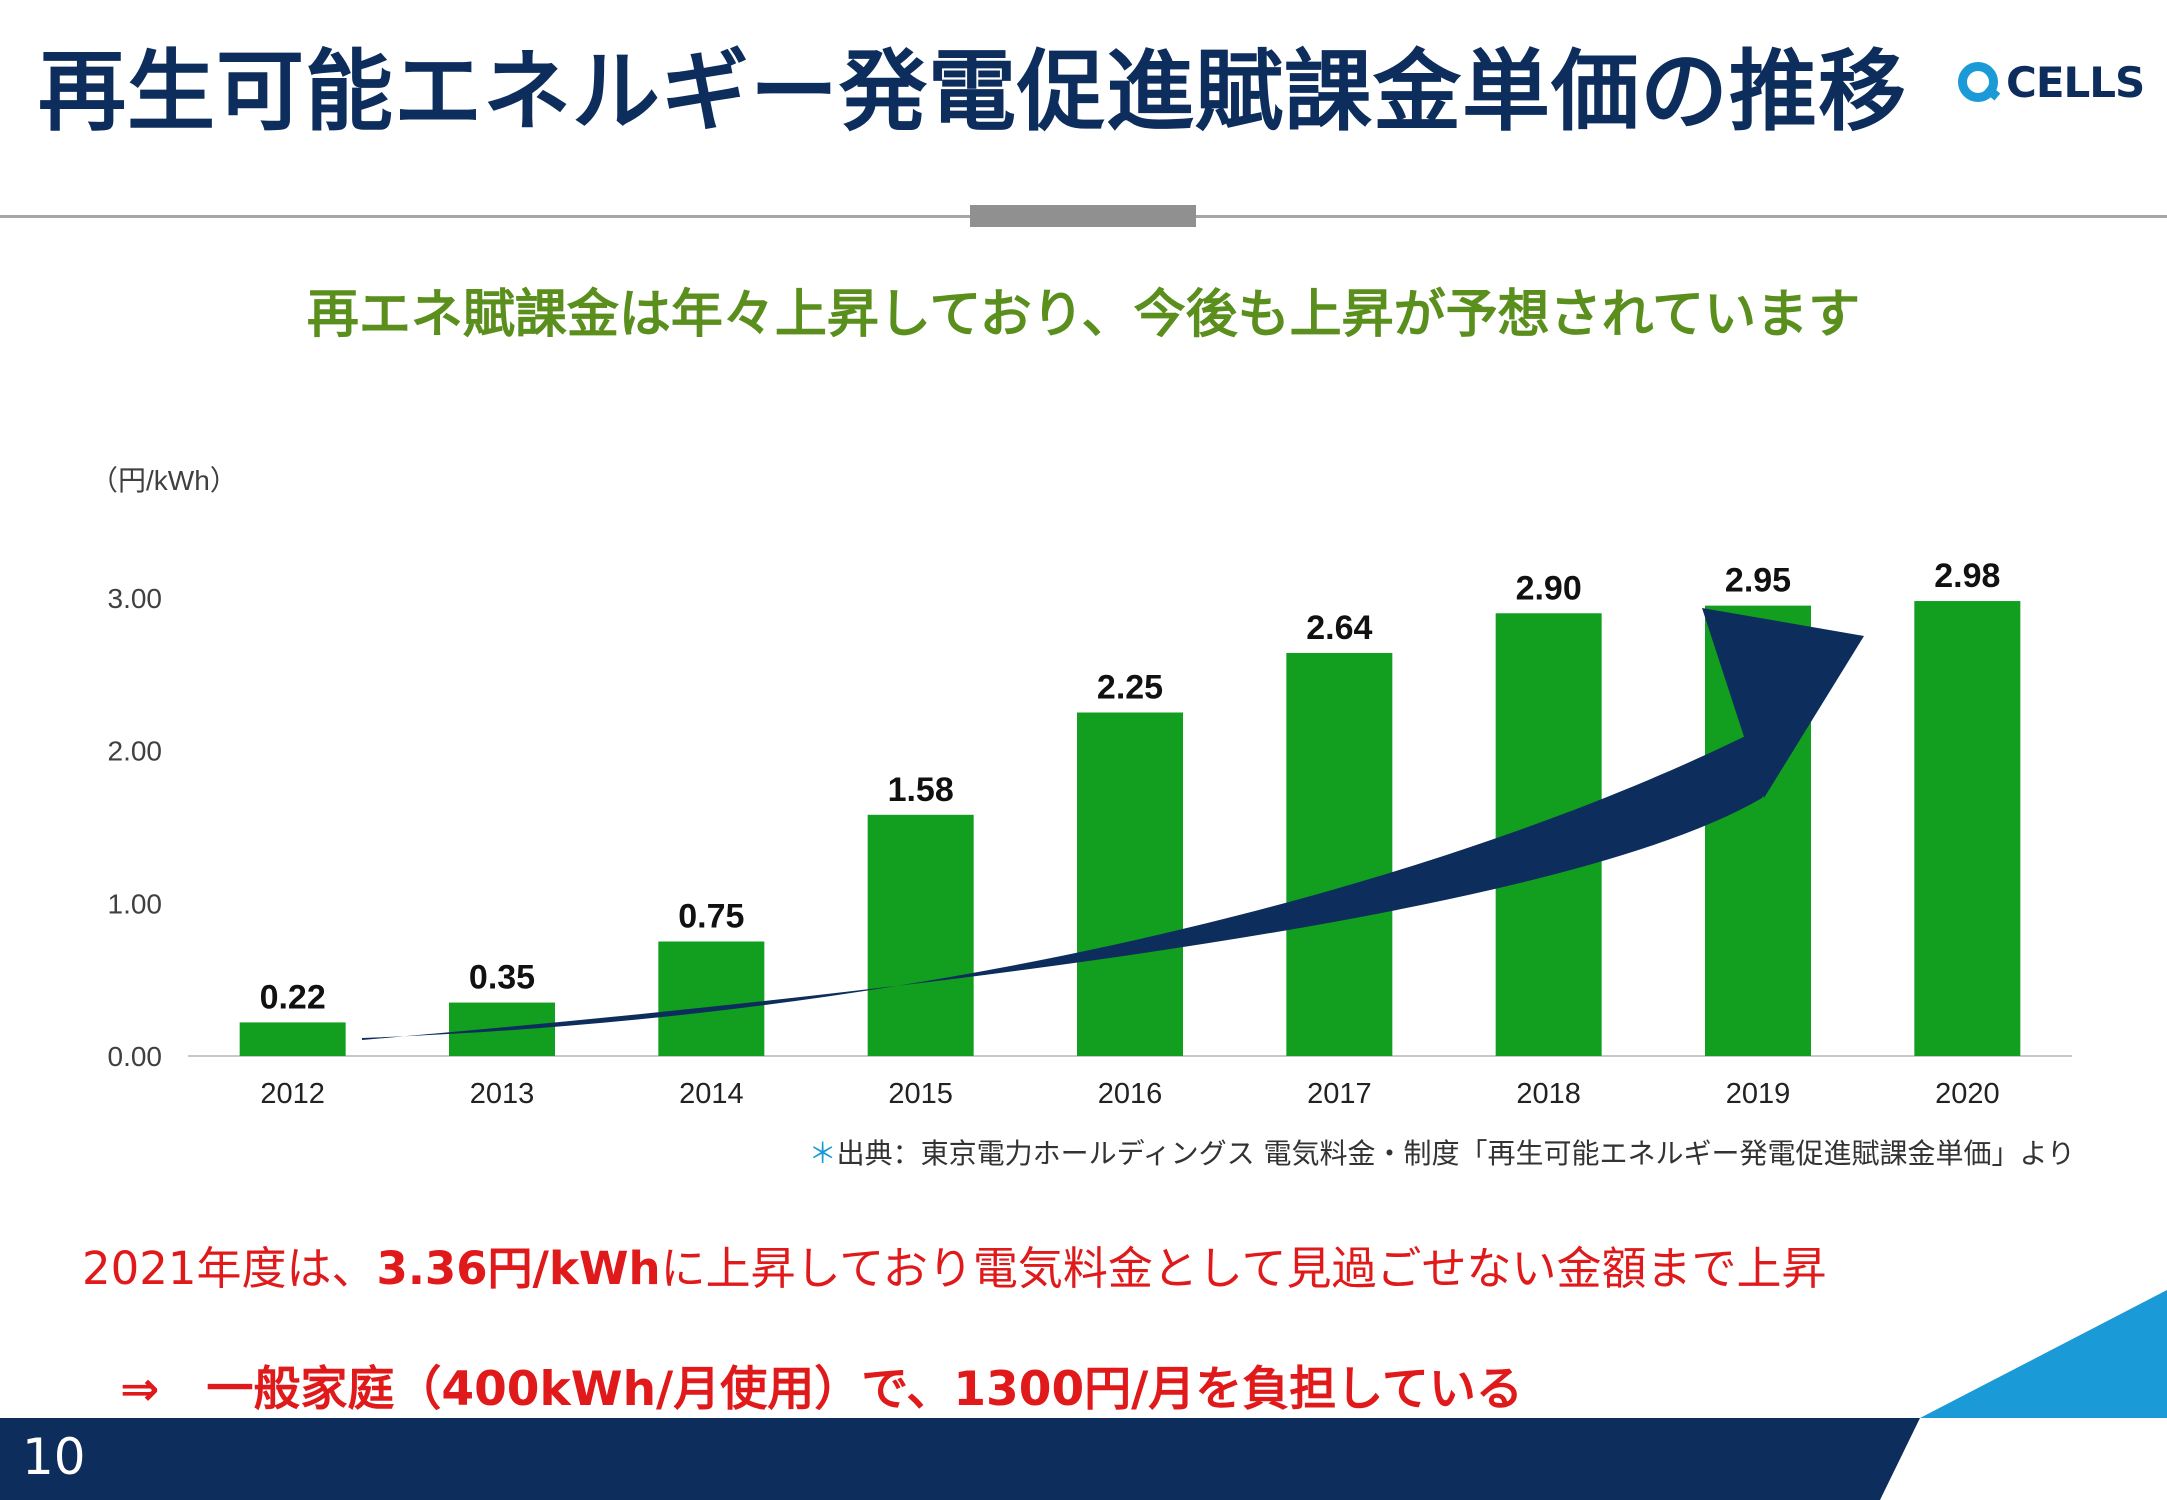 The image size is (2167, 1500). What do you see at coordinates (54, 1457) in the screenshot?
I see `page-number: 10` at bounding box center [54, 1457].